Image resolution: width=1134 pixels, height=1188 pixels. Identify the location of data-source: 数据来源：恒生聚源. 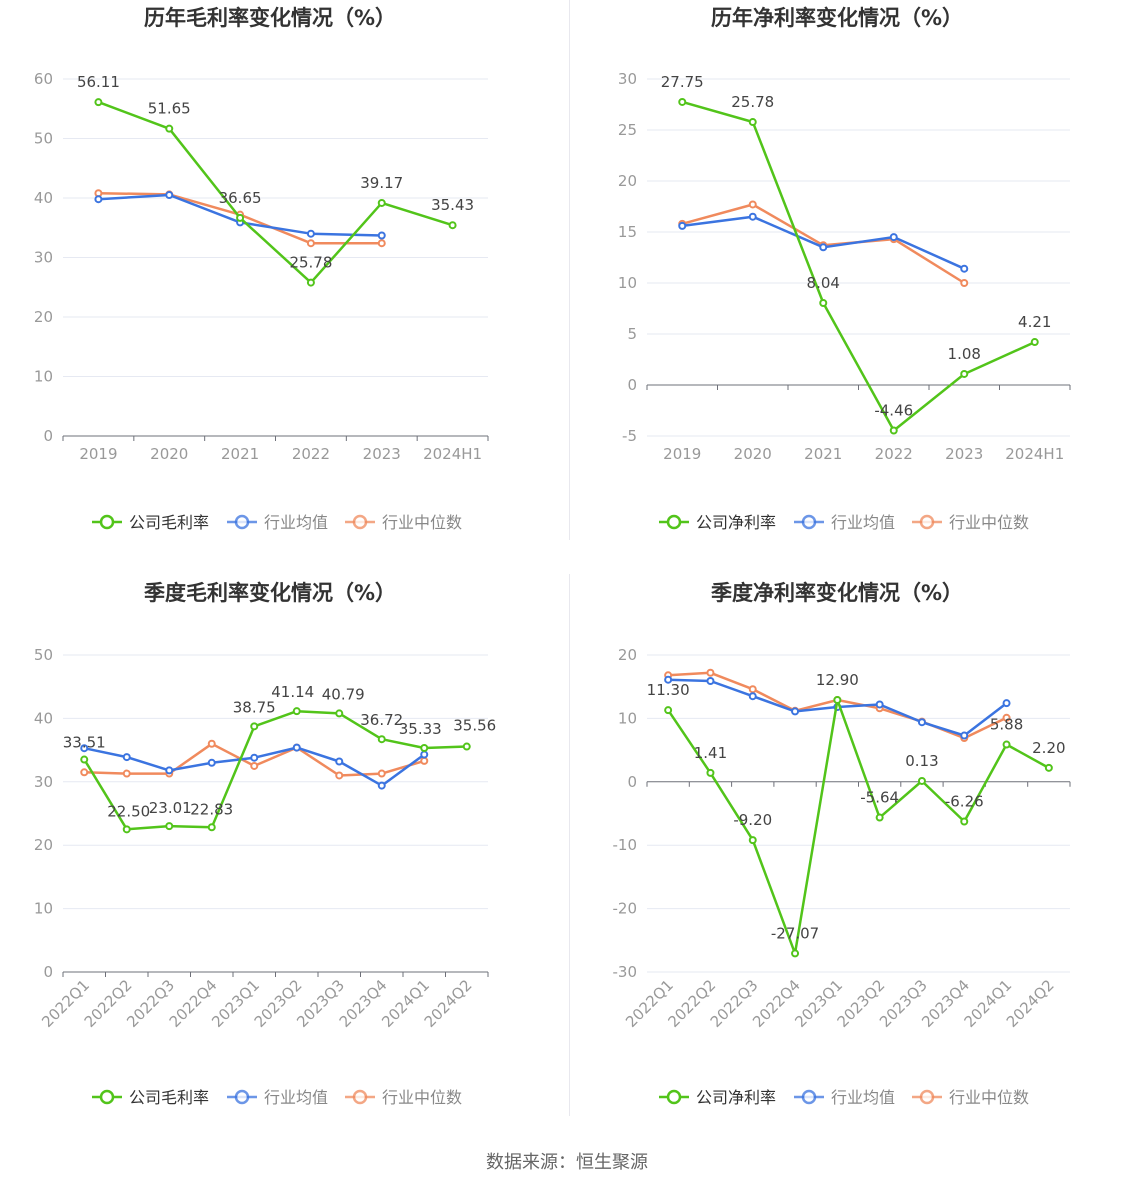
(567, 1162).